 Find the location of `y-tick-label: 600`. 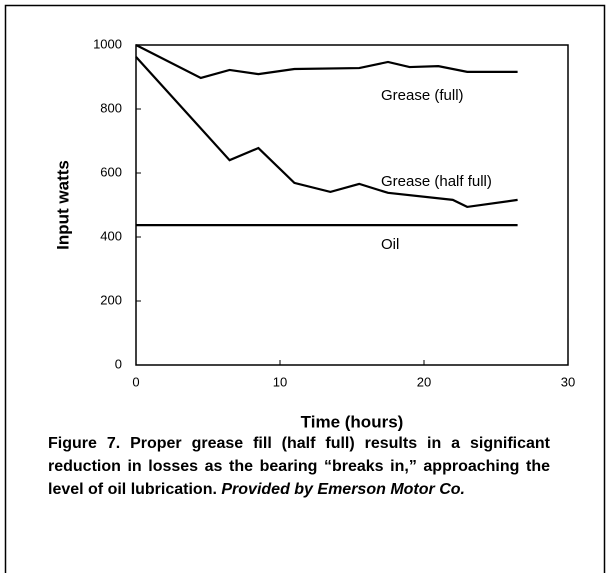

y-tick-label: 600 is located at coordinates (111, 171).